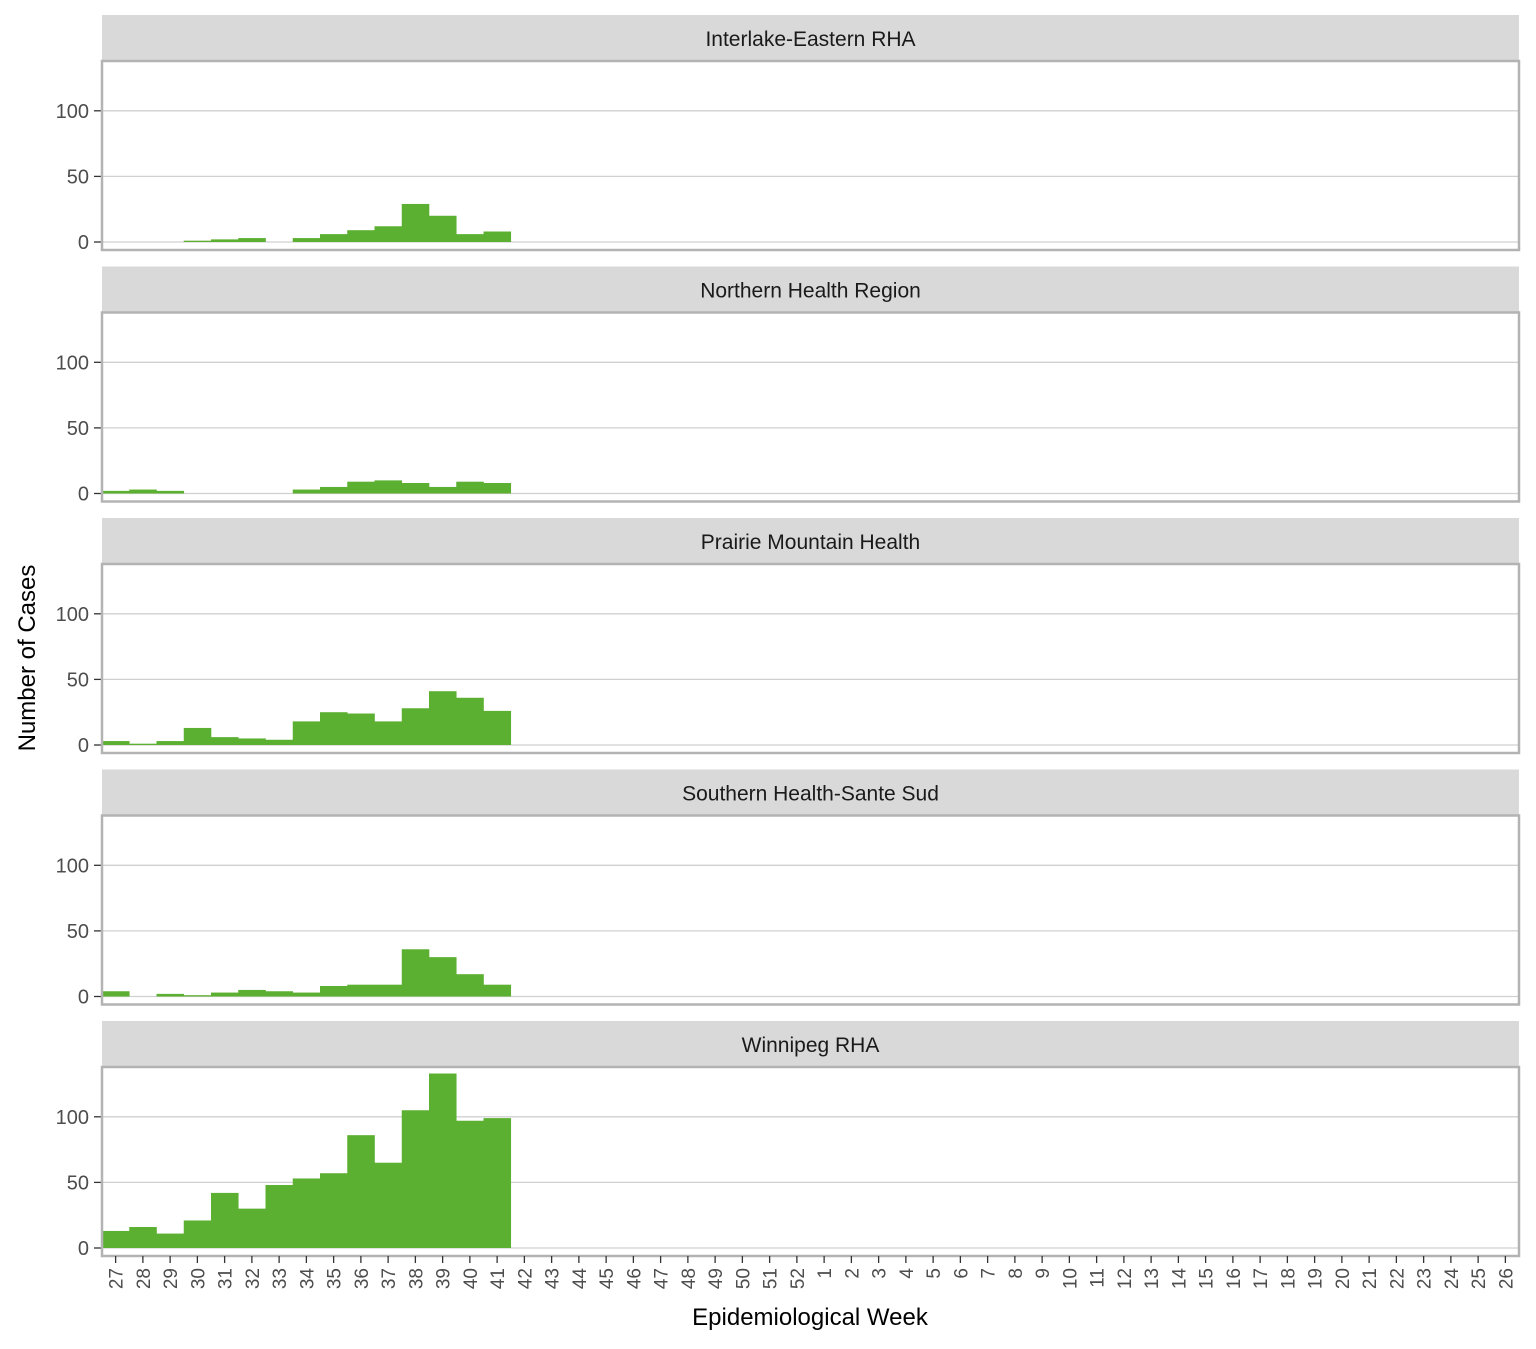 The width and height of the screenshot is (1536, 1349). What do you see at coordinates (280, 1278) in the screenshot?
I see `x-tick-label: 33` at bounding box center [280, 1278].